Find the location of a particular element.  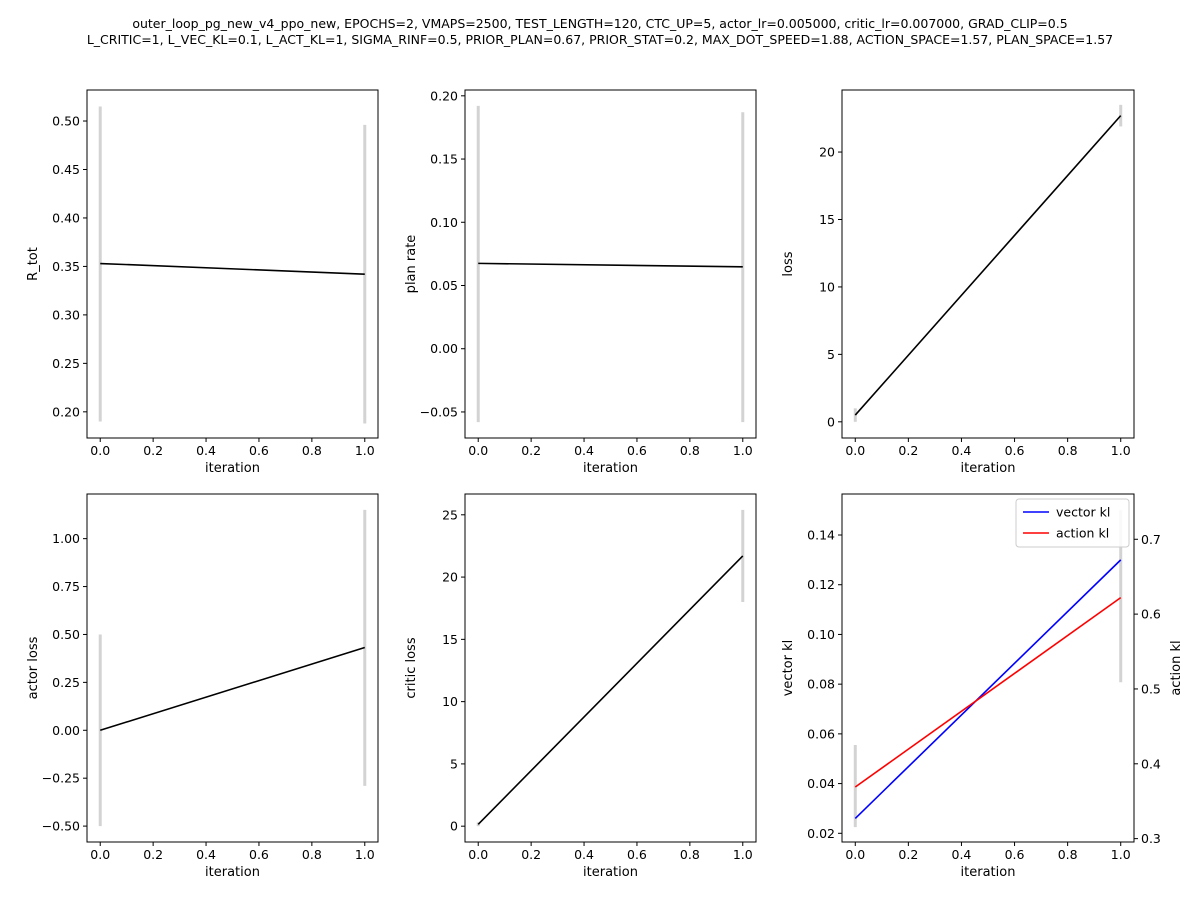

subplot-3: 0.0 0.2 0.4 0.6 0.8 1.0 0 5 10 15 20 iteration loss is located at coordinates (958, 282).